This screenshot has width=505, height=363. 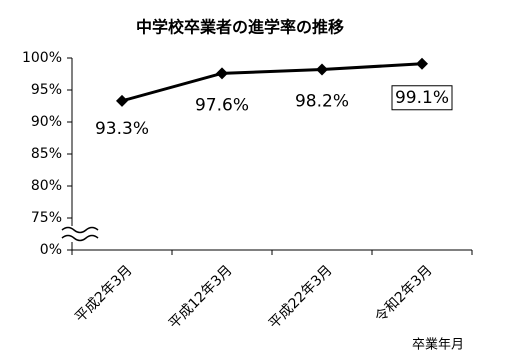 I want to click on break-gap, so click(x=80, y=234).